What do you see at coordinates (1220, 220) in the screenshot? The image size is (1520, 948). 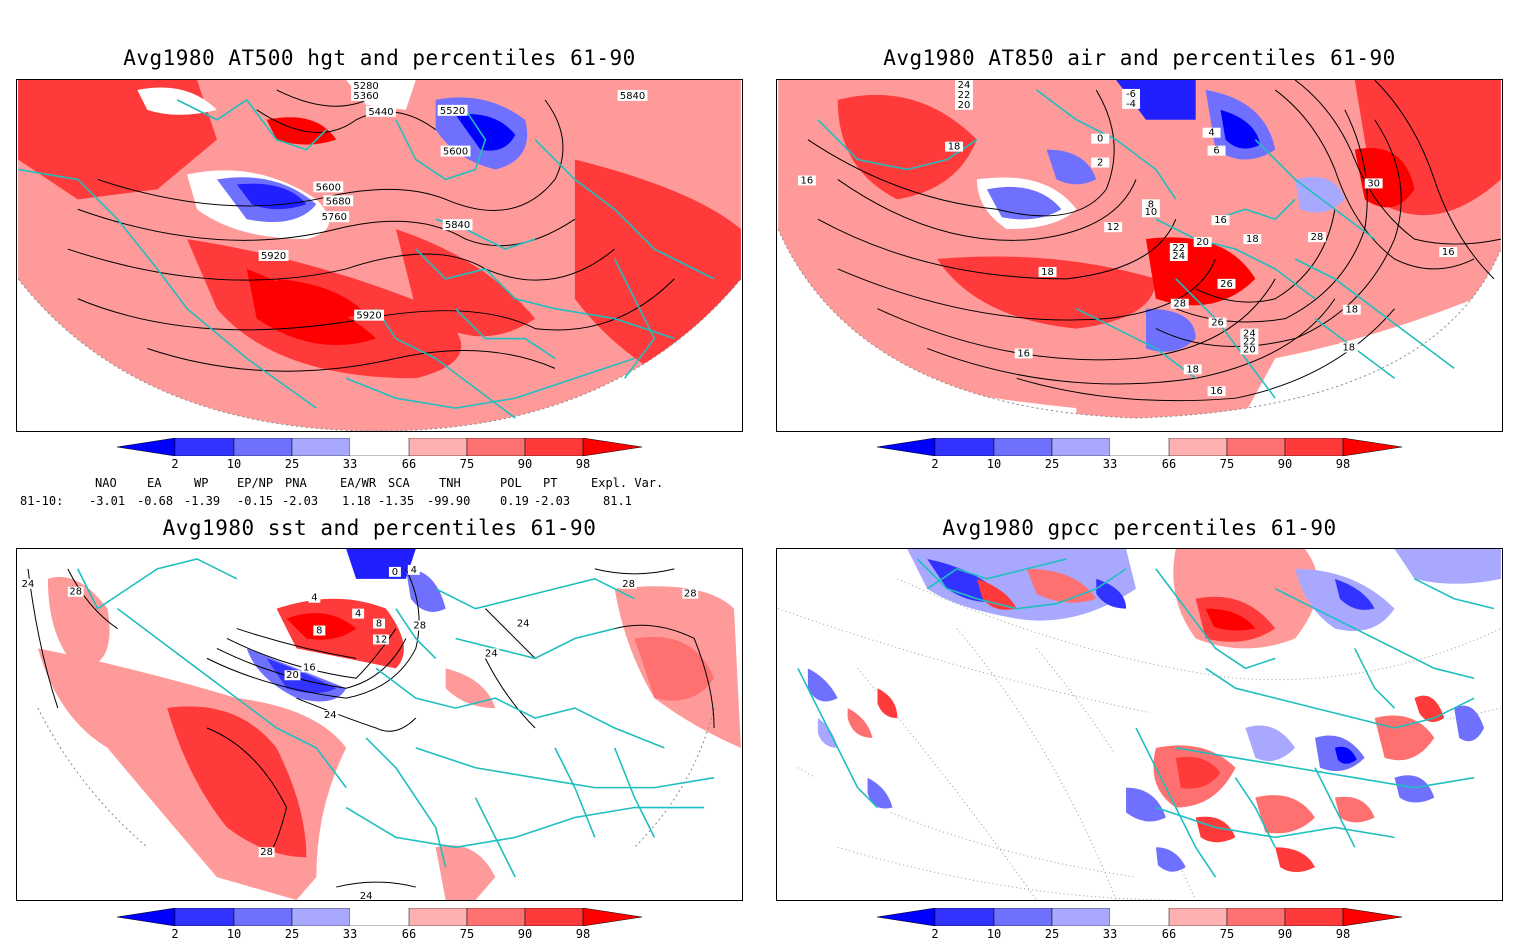 I see `svg-text: 16` at bounding box center [1220, 220].